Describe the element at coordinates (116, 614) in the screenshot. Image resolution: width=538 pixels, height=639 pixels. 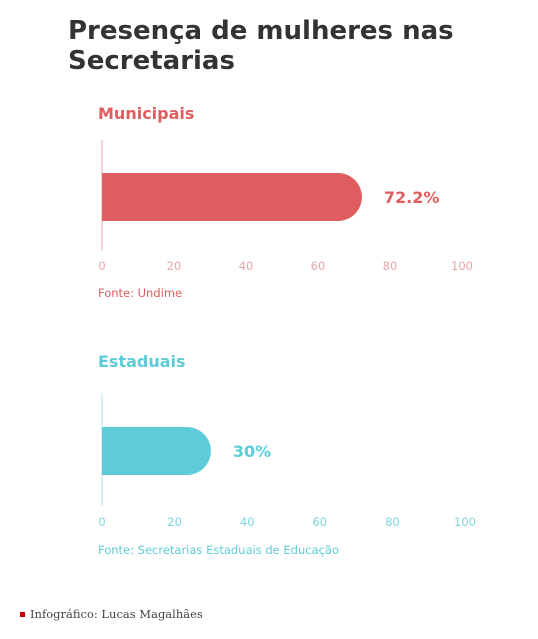
I see `credit-text: Infográfico: Lucas Magalhães` at that location.